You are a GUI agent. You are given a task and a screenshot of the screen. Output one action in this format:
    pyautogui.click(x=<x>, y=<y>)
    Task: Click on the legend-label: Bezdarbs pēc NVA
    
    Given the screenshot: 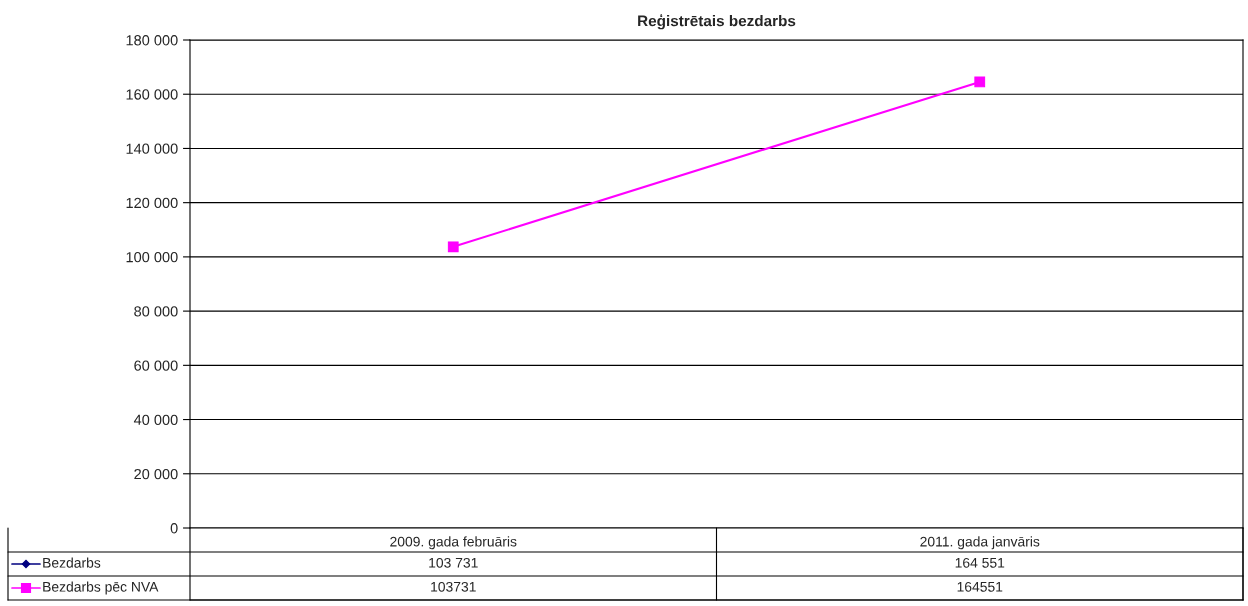 What is the action you would take?
    pyautogui.click(x=101, y=588)
    